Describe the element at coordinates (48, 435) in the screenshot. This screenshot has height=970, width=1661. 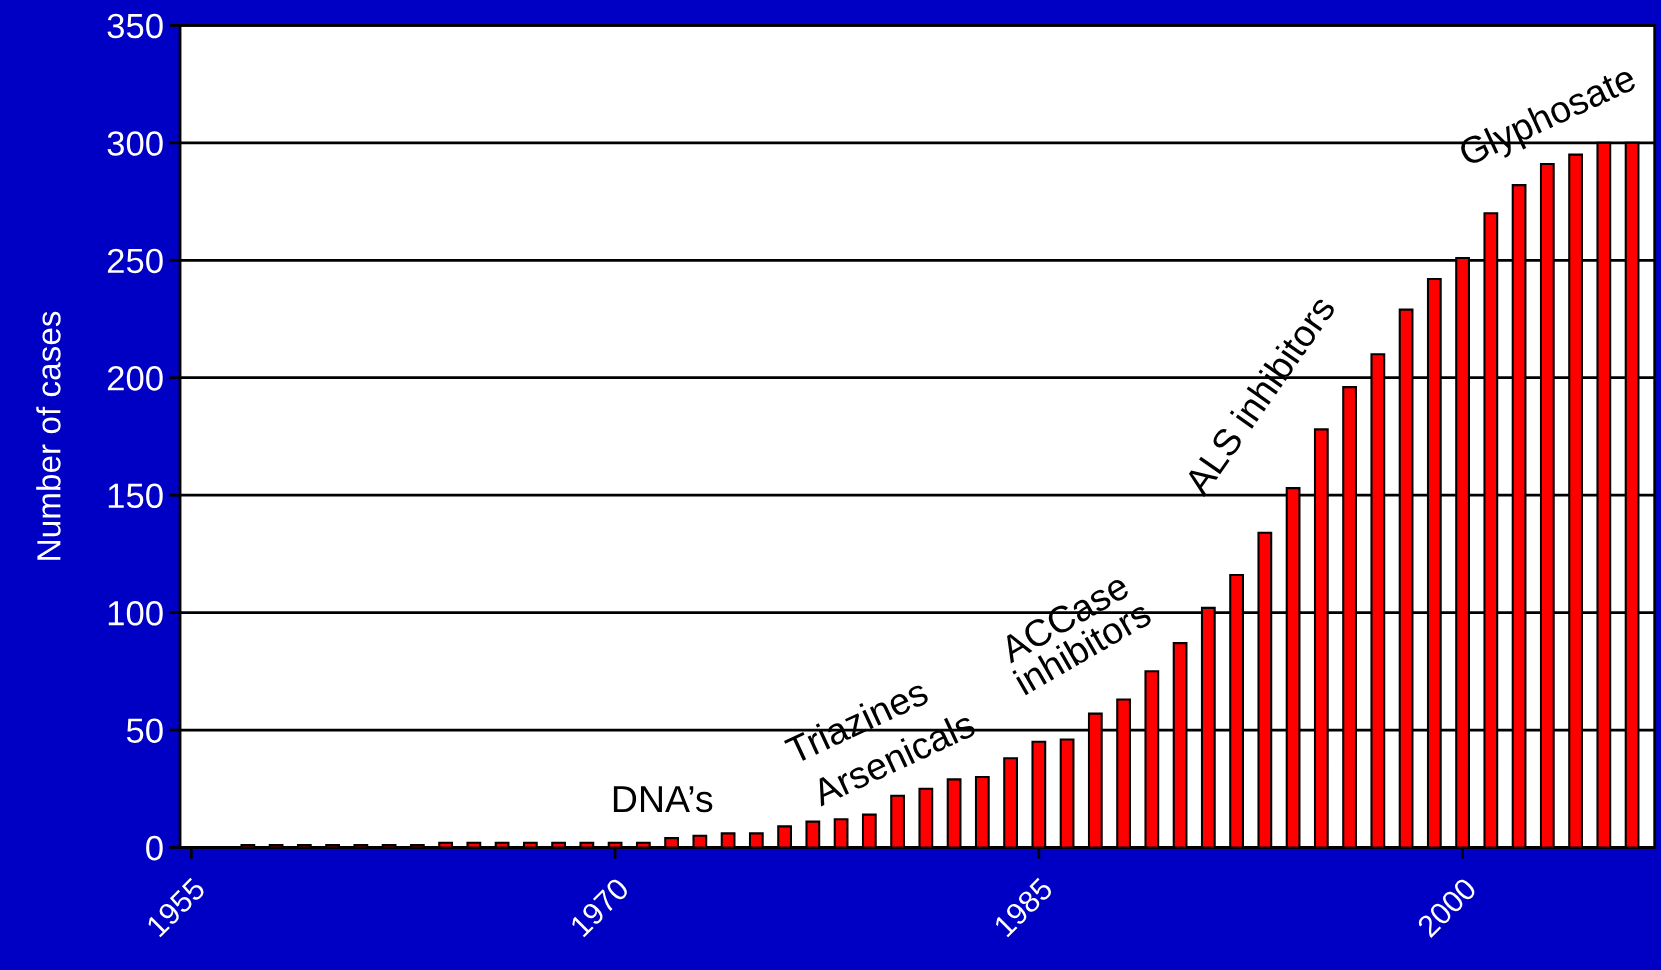
I see `y-axis-title: Number of cases` at that location.